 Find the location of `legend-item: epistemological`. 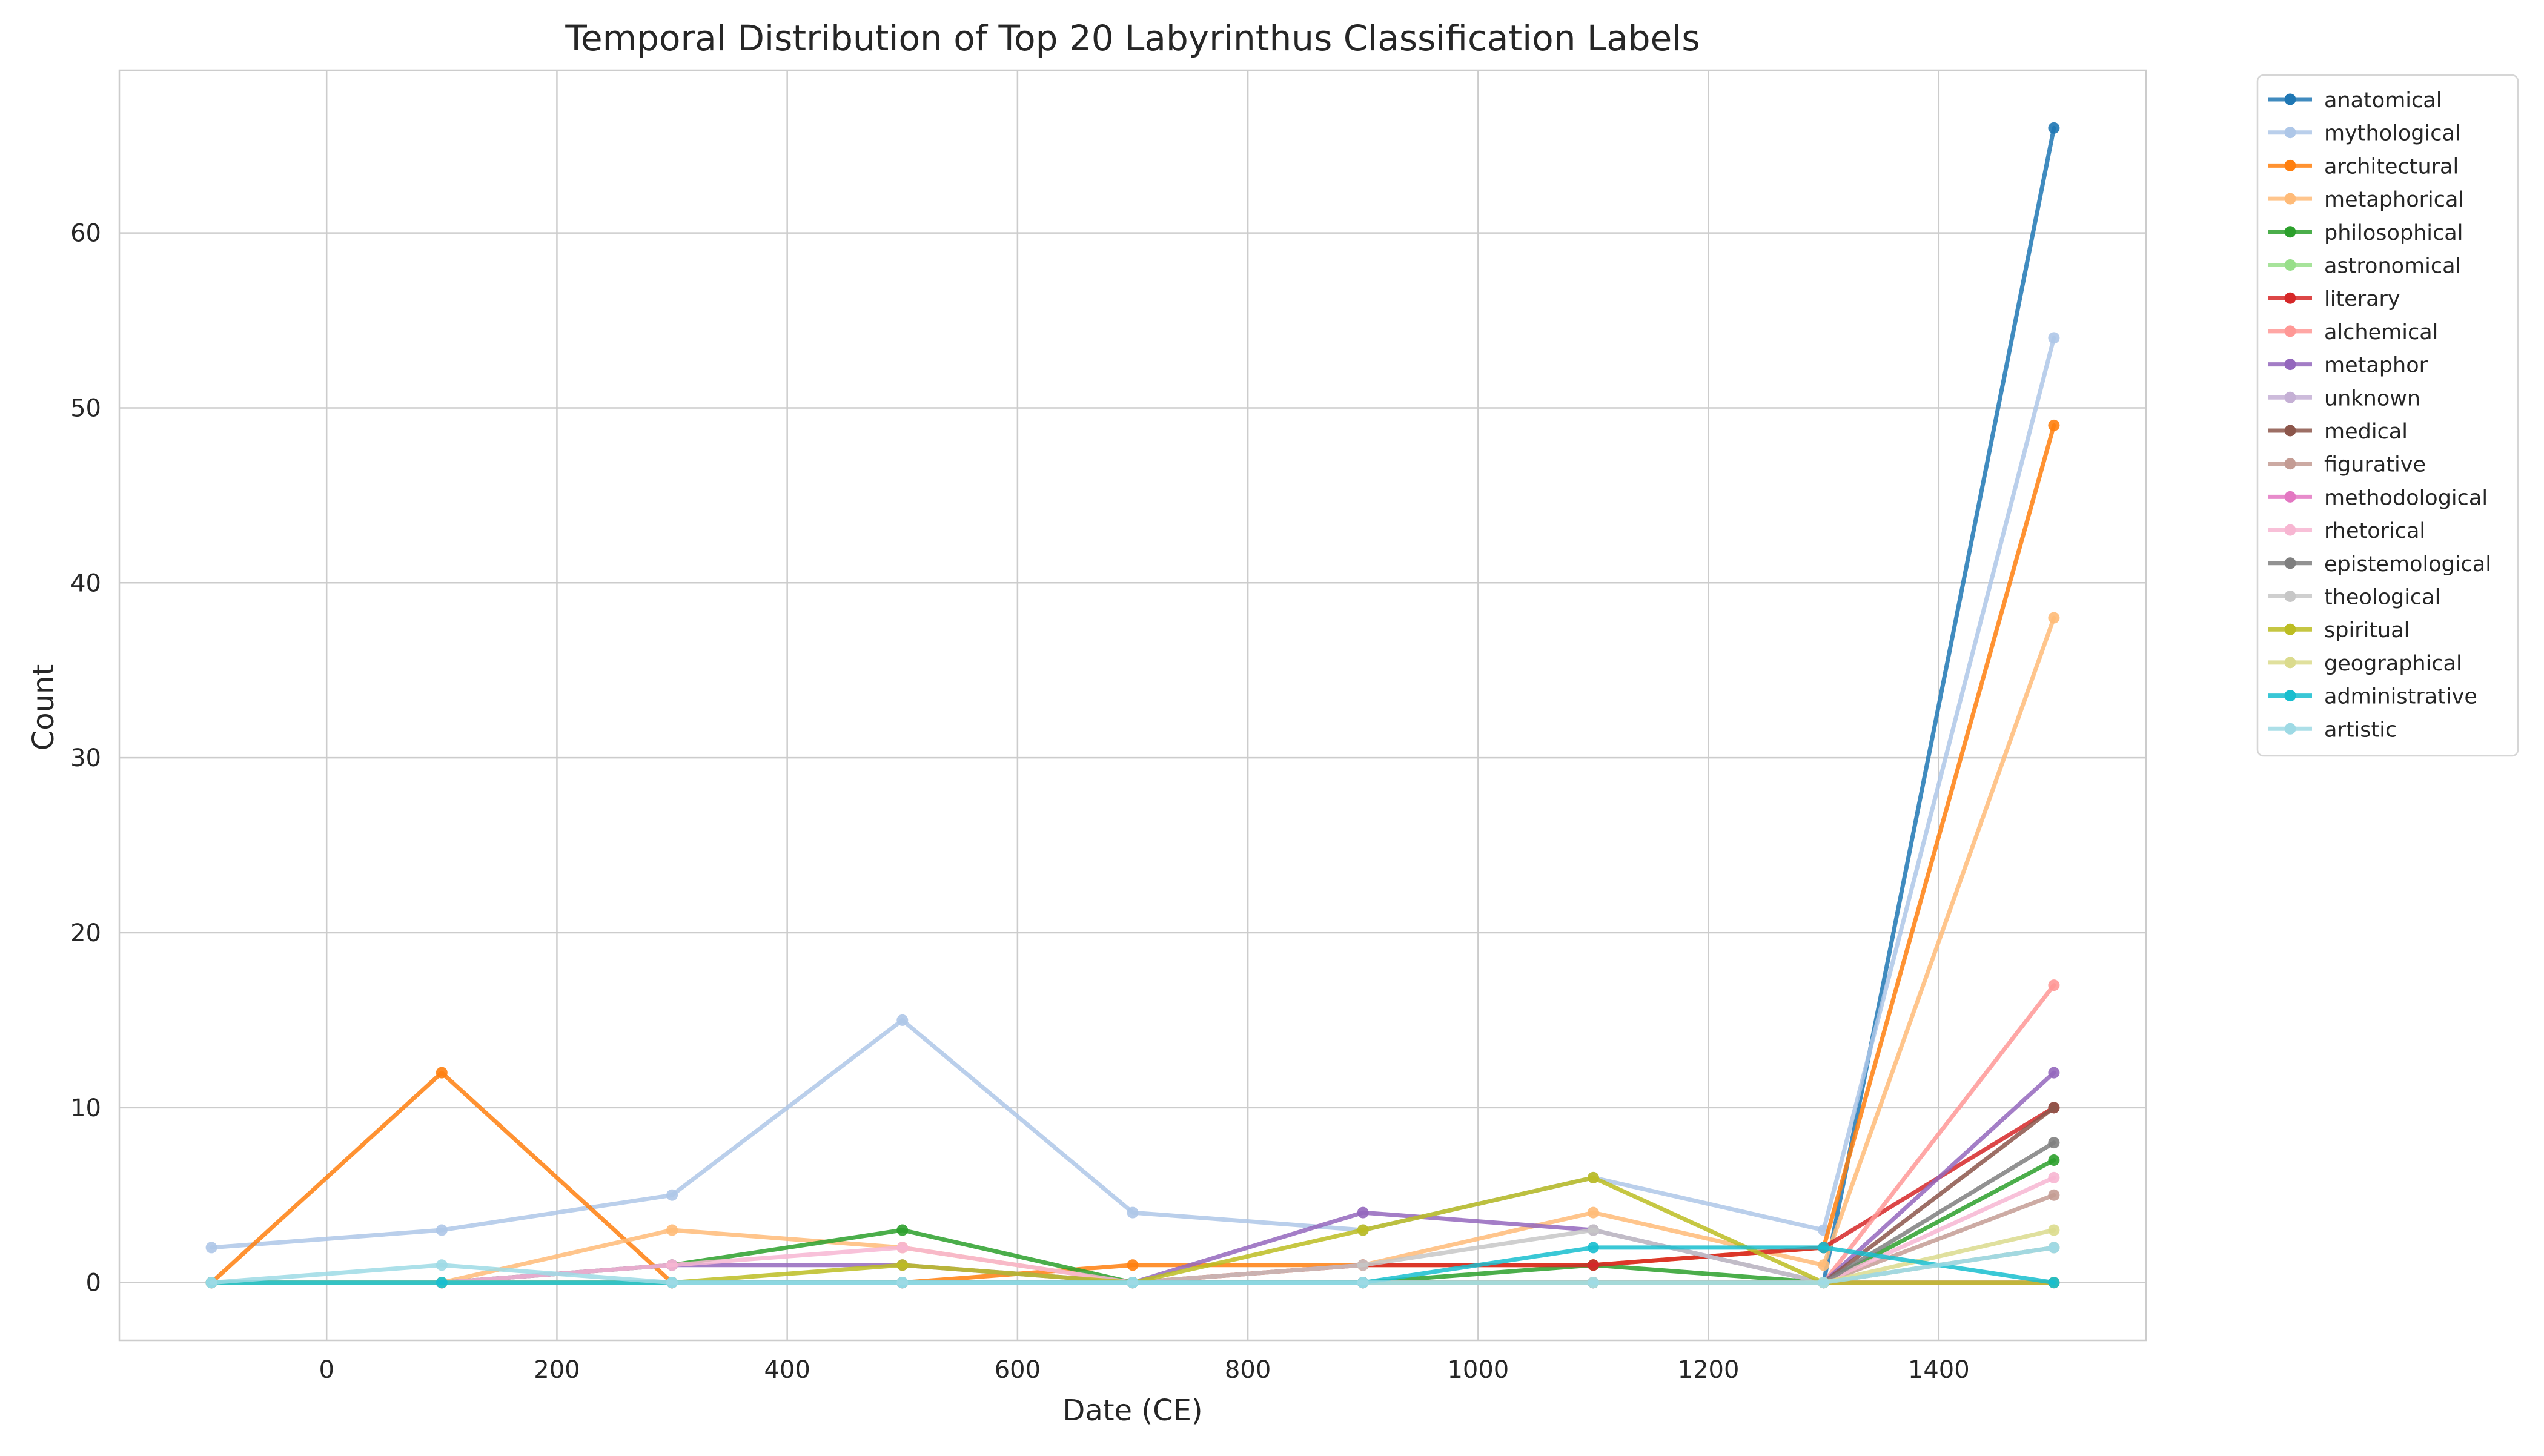

legend-item: epistemological is located at coordinates (2379, 564).